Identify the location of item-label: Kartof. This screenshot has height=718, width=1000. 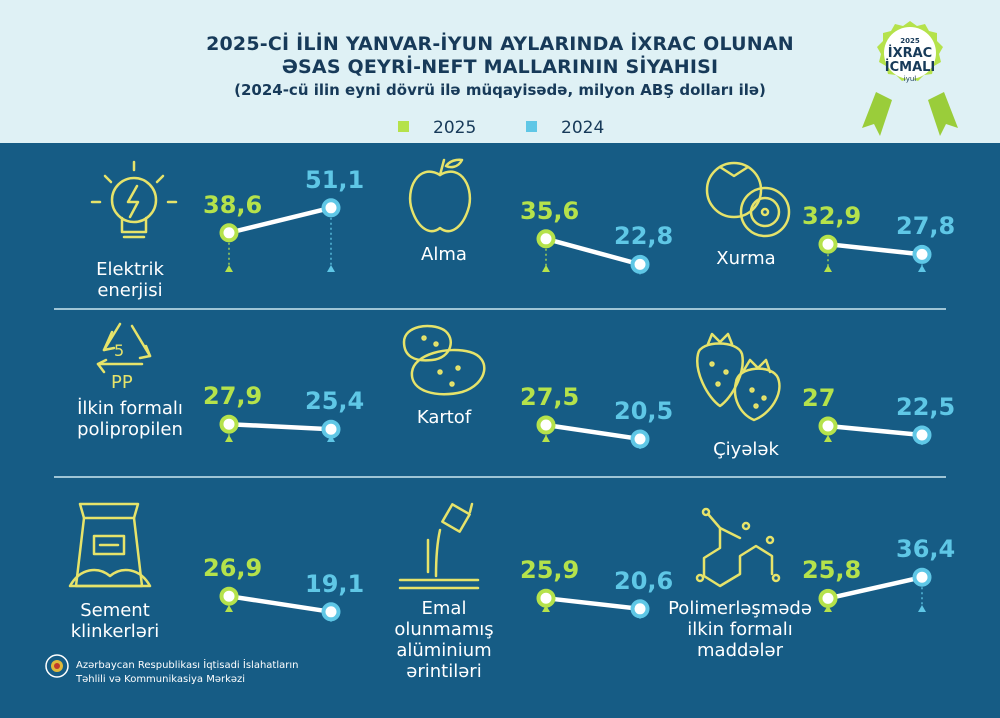
(444, 417).